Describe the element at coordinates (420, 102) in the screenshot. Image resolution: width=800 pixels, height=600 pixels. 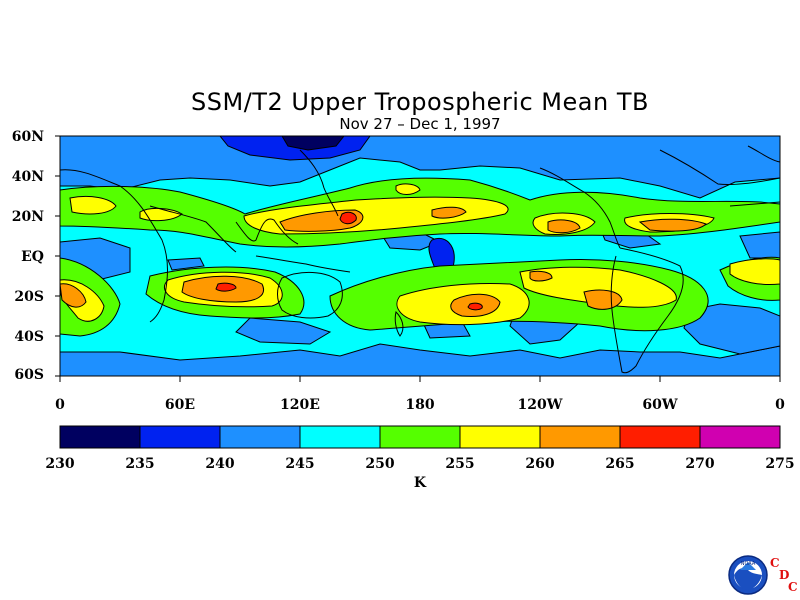
I see `chart-title: SSM/T2 Upper Tropospheric Mean TB` at that location.